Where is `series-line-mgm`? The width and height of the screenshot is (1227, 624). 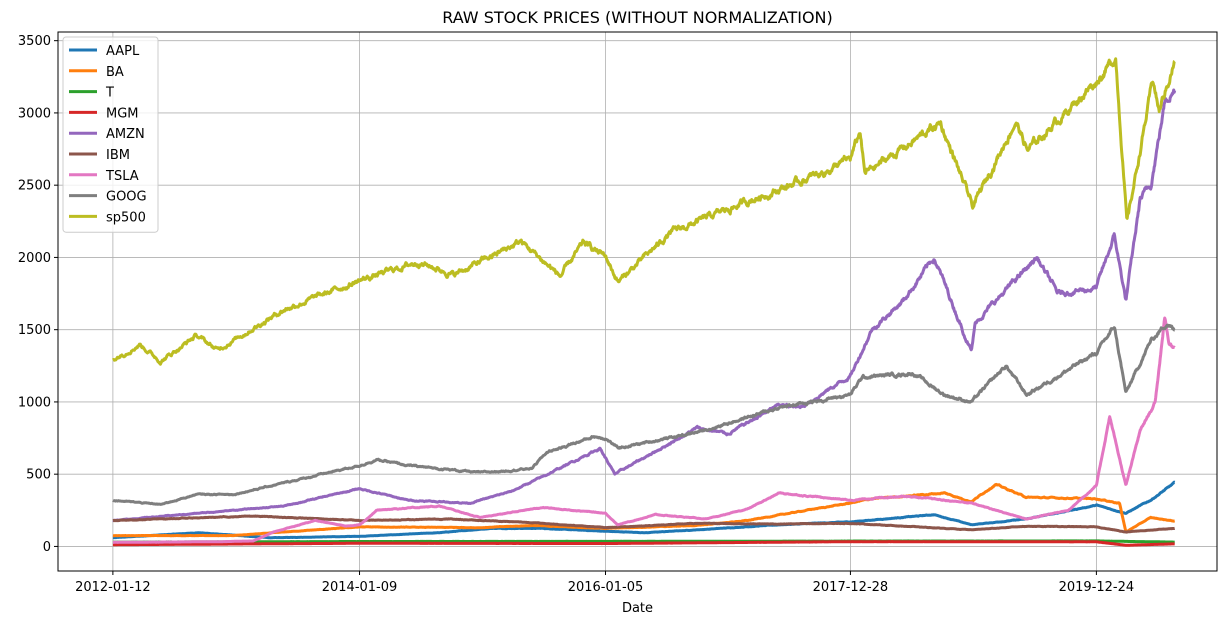 series-line-mgm is located at coordinates (643, 543).